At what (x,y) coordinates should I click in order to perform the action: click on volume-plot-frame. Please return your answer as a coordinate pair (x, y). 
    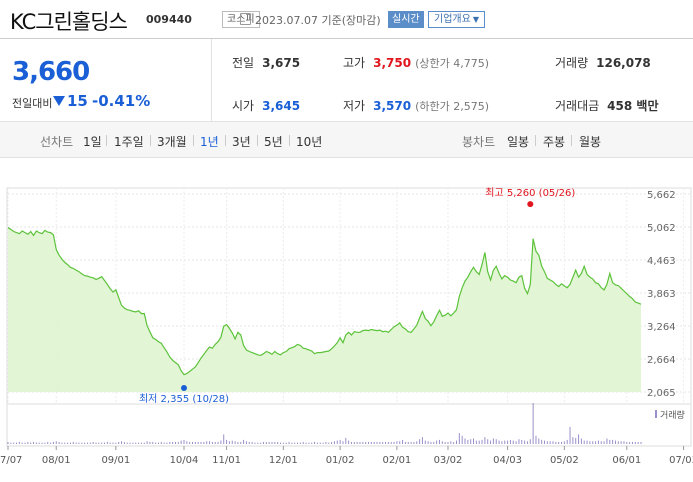
    Looking at the image, I should click on (349, 425).